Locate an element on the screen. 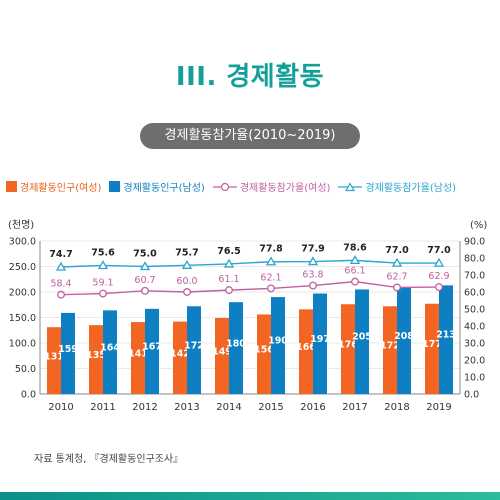 The width and height of the screenshot is (500, 500). legend-label-female-pop: 경제활동인구(여성) is located at coordinates (61, 188).